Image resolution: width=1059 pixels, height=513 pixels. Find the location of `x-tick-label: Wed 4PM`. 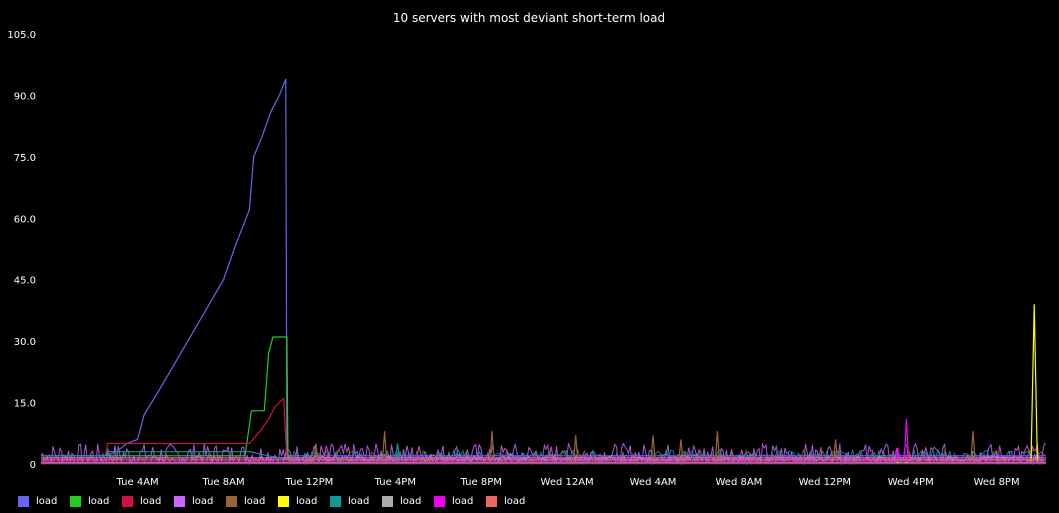

x-tick-label: Wed 4PM is located at coordinates (911, 482).